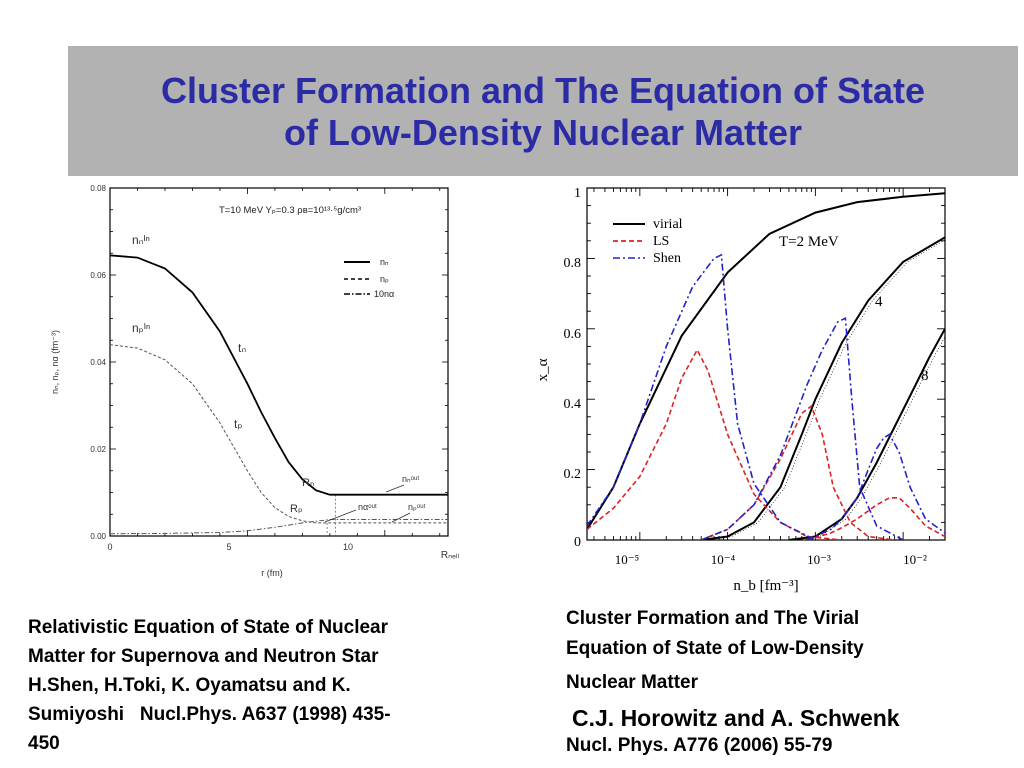  I want to click on citation-line: Equation of State of Low-Density, so click(715, 648).